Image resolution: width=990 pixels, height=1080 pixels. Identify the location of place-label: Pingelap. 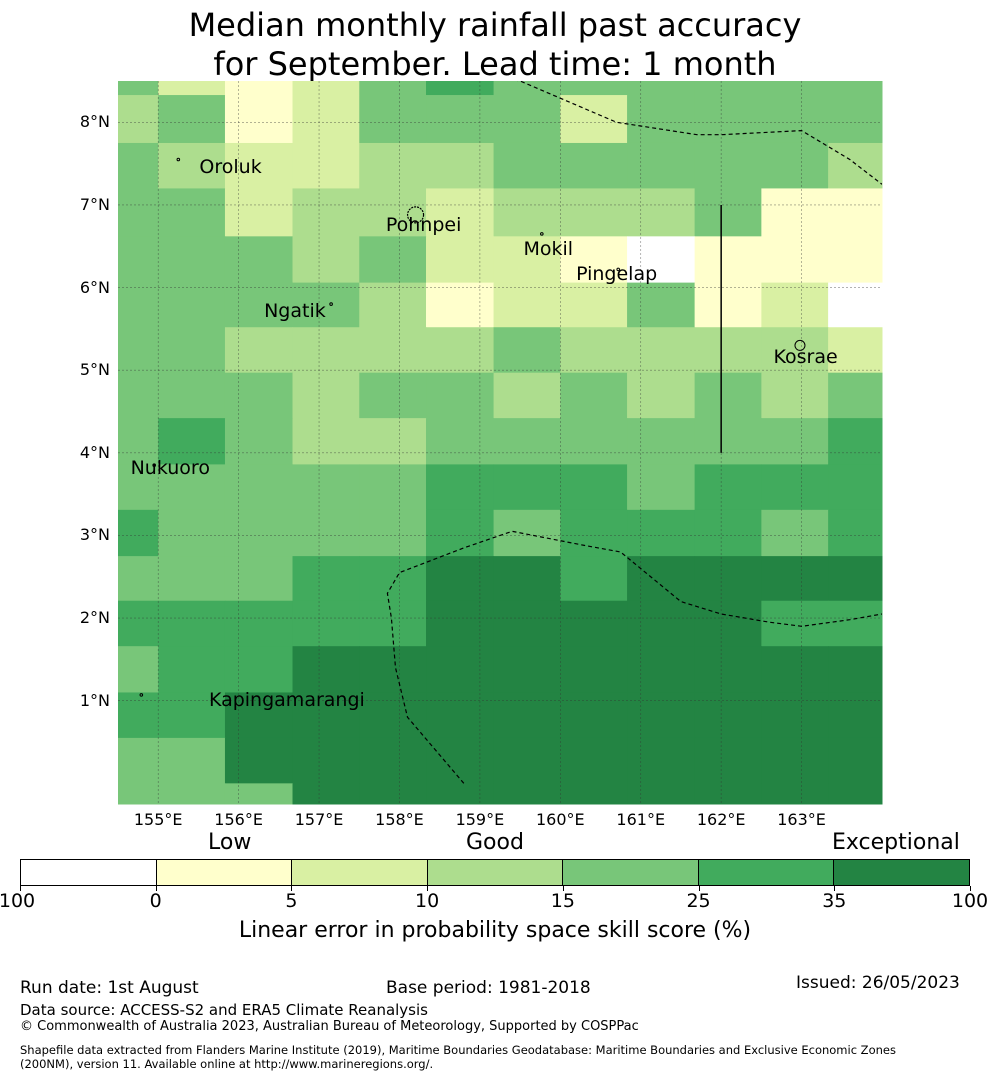
(617, 274).